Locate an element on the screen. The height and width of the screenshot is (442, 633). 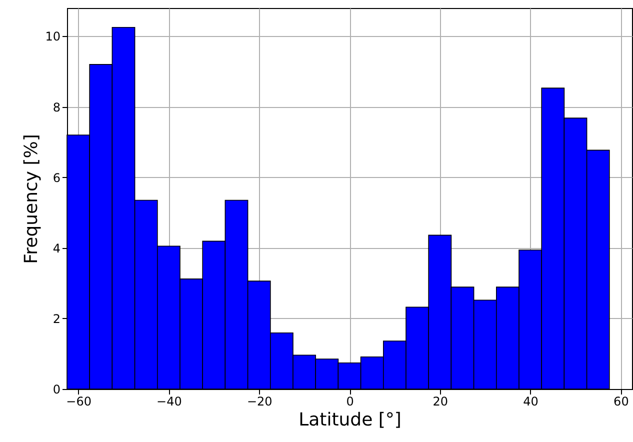
x-tick-label: −20 is located at coordinates (259, 401).